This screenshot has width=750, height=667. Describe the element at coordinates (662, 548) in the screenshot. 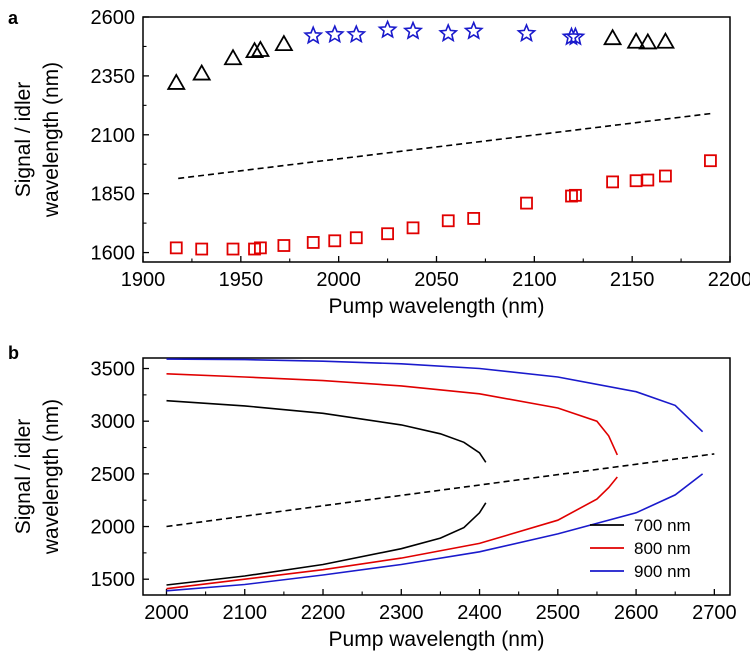

I see `legend-label: 800 nm` at that location.